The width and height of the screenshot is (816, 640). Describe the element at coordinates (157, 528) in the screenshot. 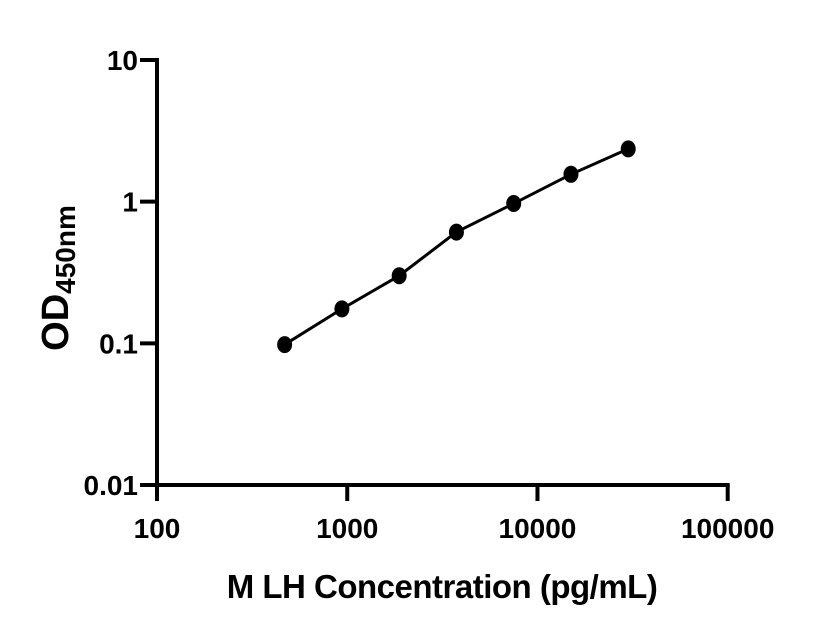

I see `x-tick-label: 100` at that location.